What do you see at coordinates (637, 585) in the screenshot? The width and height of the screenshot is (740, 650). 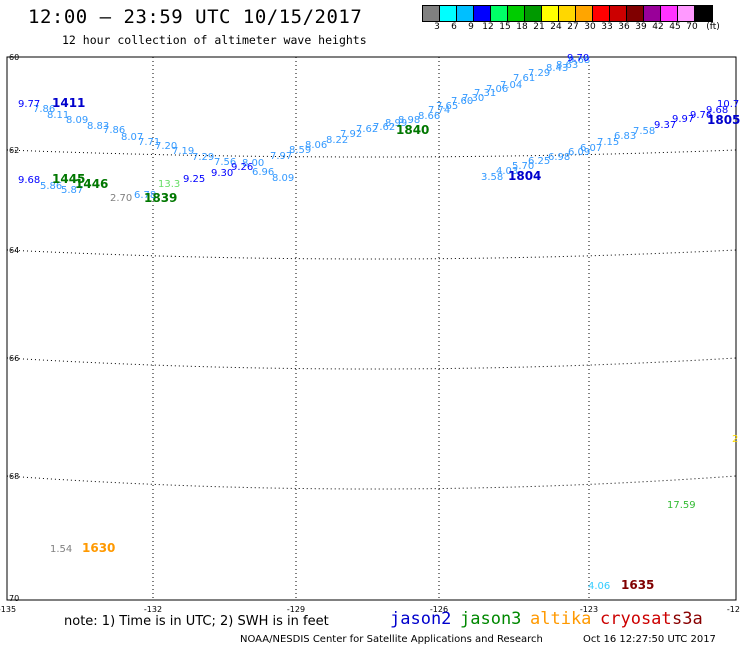 I see `pass-time-label: 1635` at bounding box center [637, 585].